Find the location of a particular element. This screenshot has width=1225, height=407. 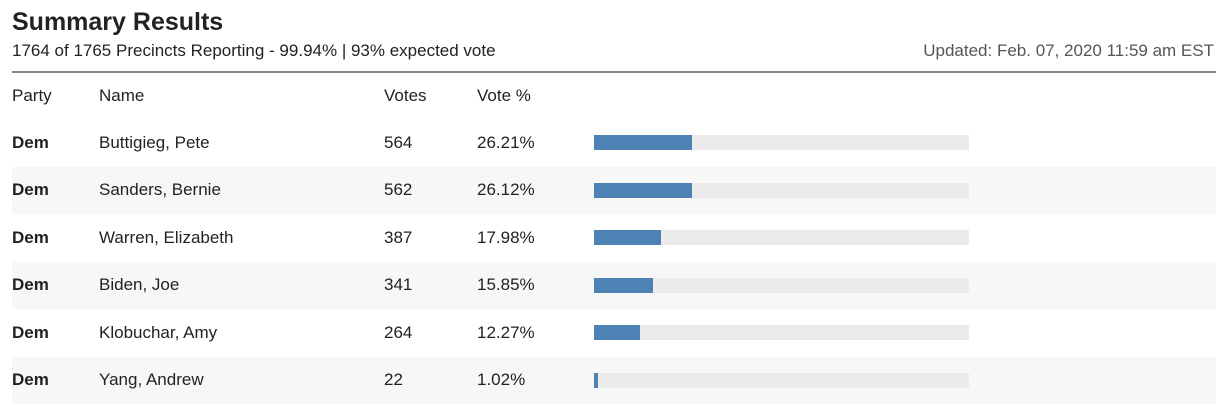

votes-cell: 264 is located at coordinates (398, 332).